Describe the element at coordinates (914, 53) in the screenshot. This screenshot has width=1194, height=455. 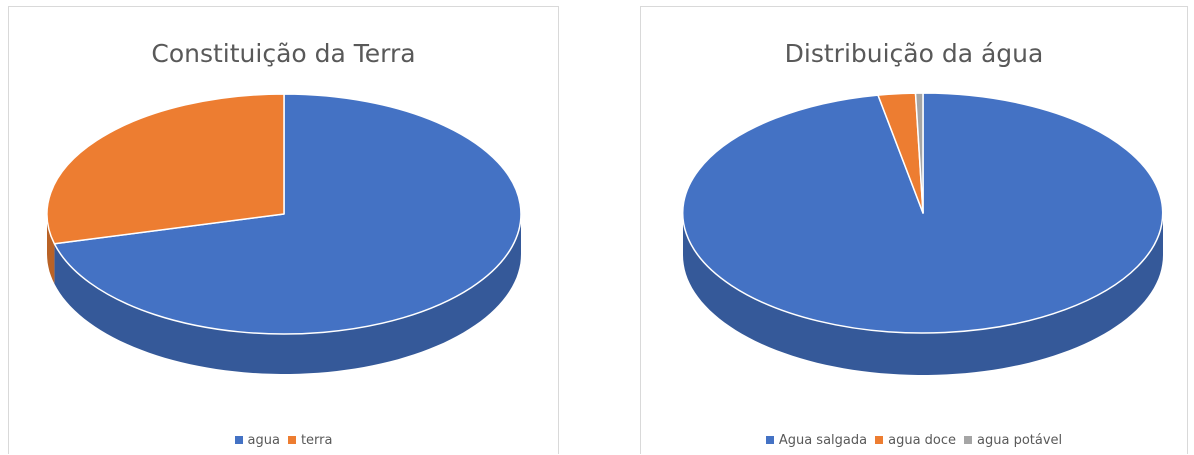
I see `chart-title: Distribuição da água` at that location.